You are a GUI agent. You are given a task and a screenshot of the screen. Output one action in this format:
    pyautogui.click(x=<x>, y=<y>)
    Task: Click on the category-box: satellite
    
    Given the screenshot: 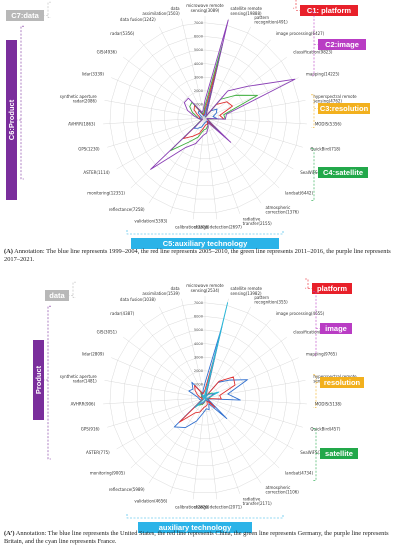 What is the action you would take?
    pyautogui.click(x=339, y=453)
    